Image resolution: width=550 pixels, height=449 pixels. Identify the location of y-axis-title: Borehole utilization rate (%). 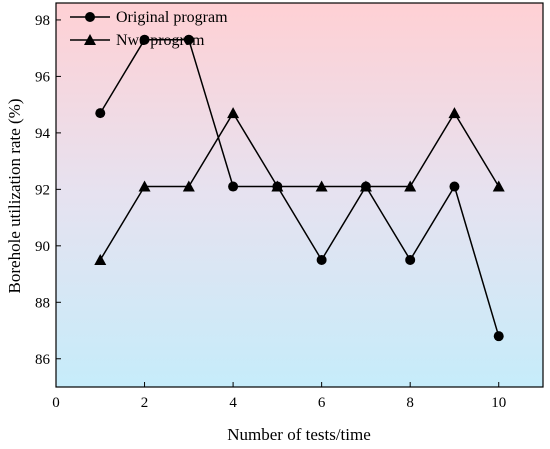
(14, 196).